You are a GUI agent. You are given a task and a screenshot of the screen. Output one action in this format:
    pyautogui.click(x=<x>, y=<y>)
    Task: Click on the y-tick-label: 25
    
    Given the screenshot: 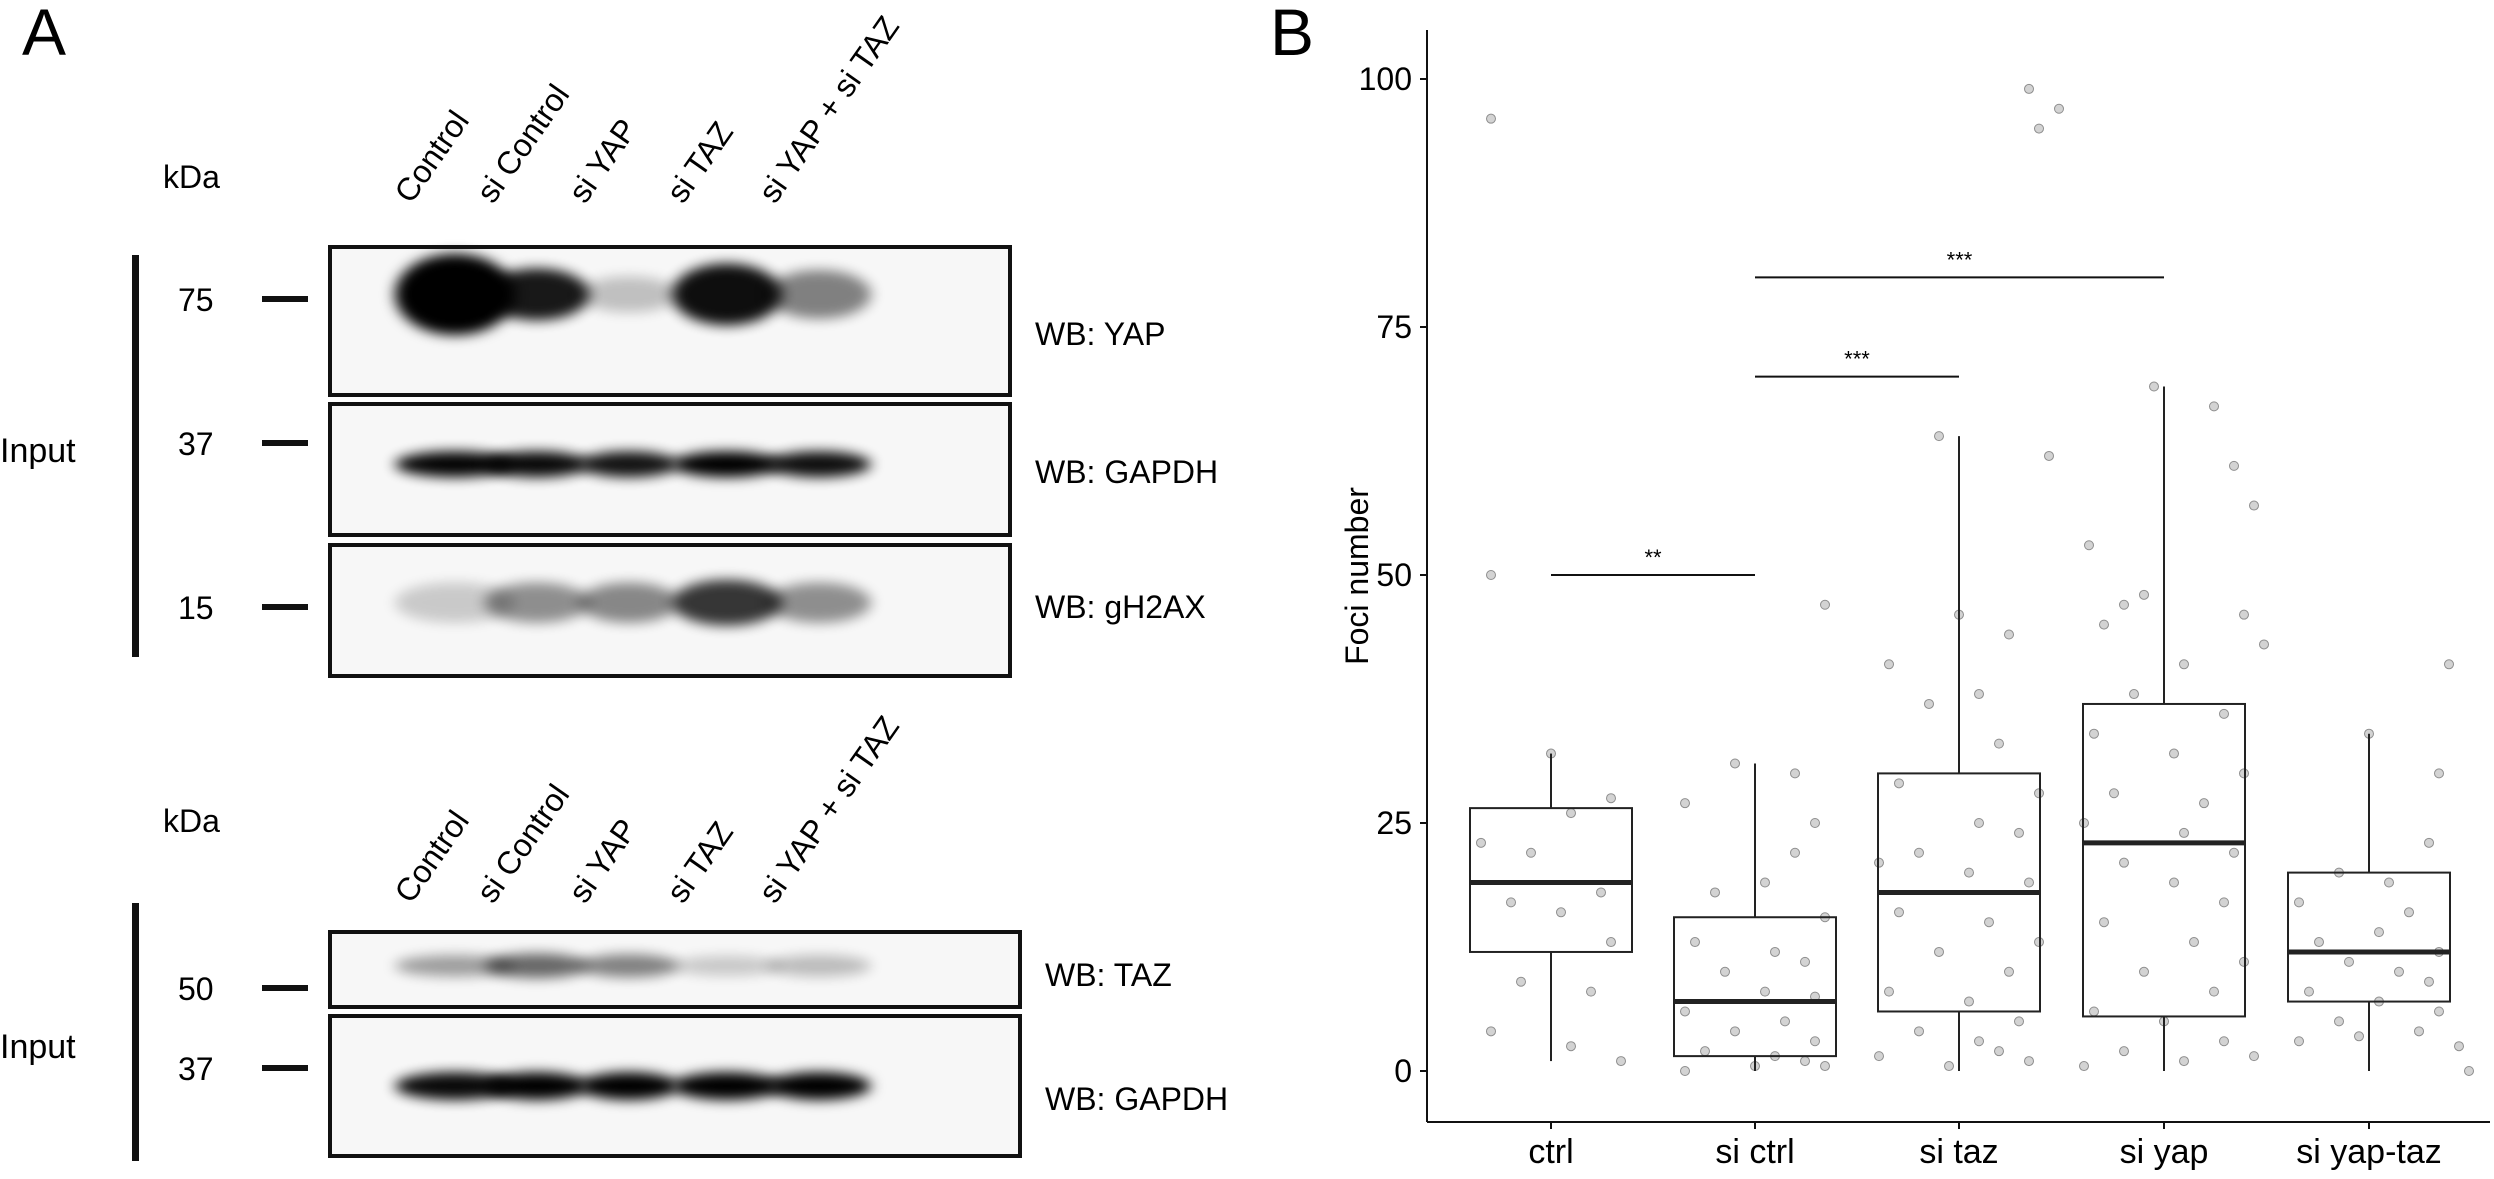 What is the action you would take?
    pyautogui.click(x=1394, y=823)
    